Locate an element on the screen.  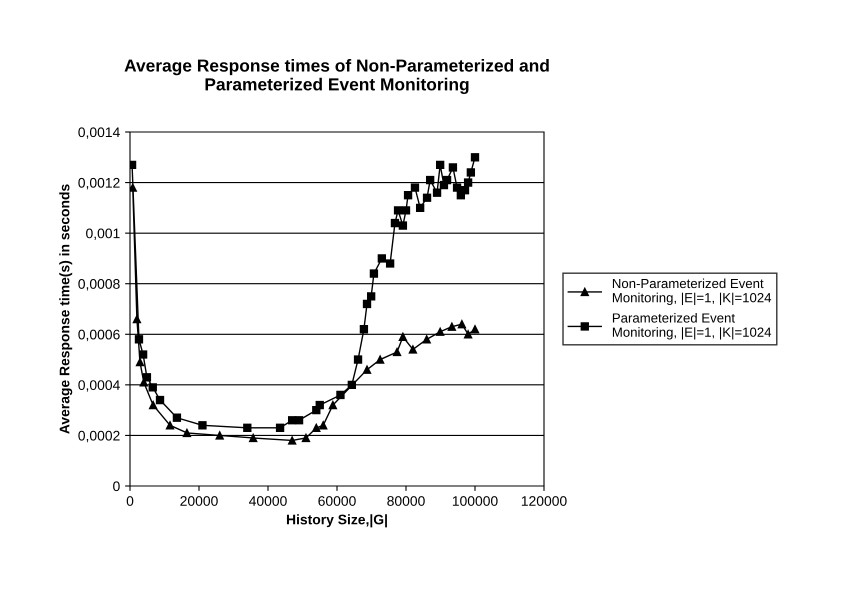
x-tick-label: 20000 is located at coordinates (199, 501).